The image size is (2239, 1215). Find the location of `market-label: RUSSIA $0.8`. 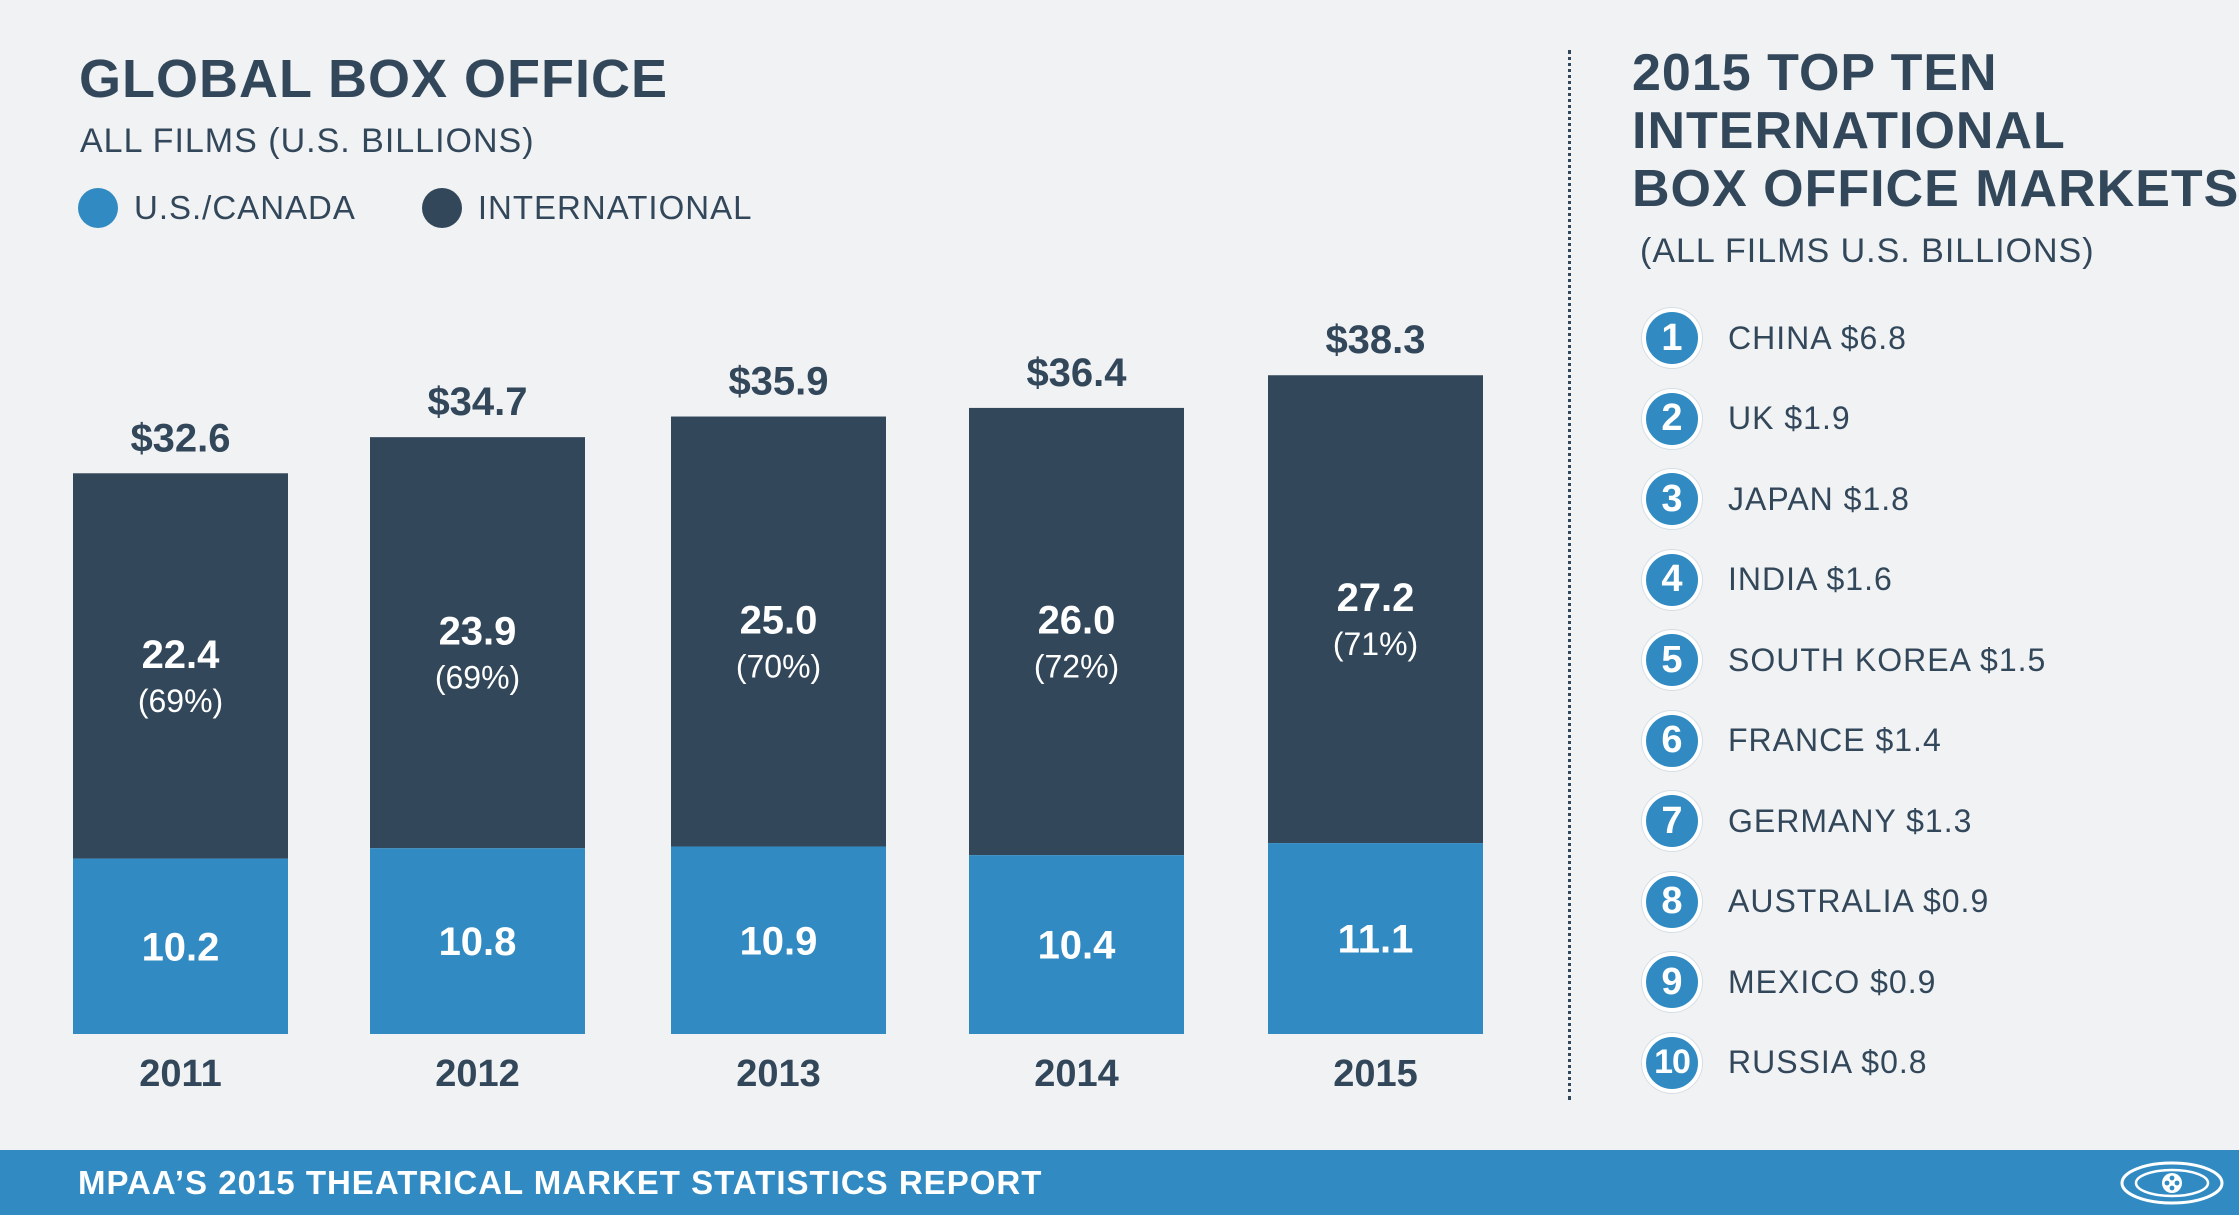

market-label: RUSSIA $0.8 is located at coordinates (1828, 1062).